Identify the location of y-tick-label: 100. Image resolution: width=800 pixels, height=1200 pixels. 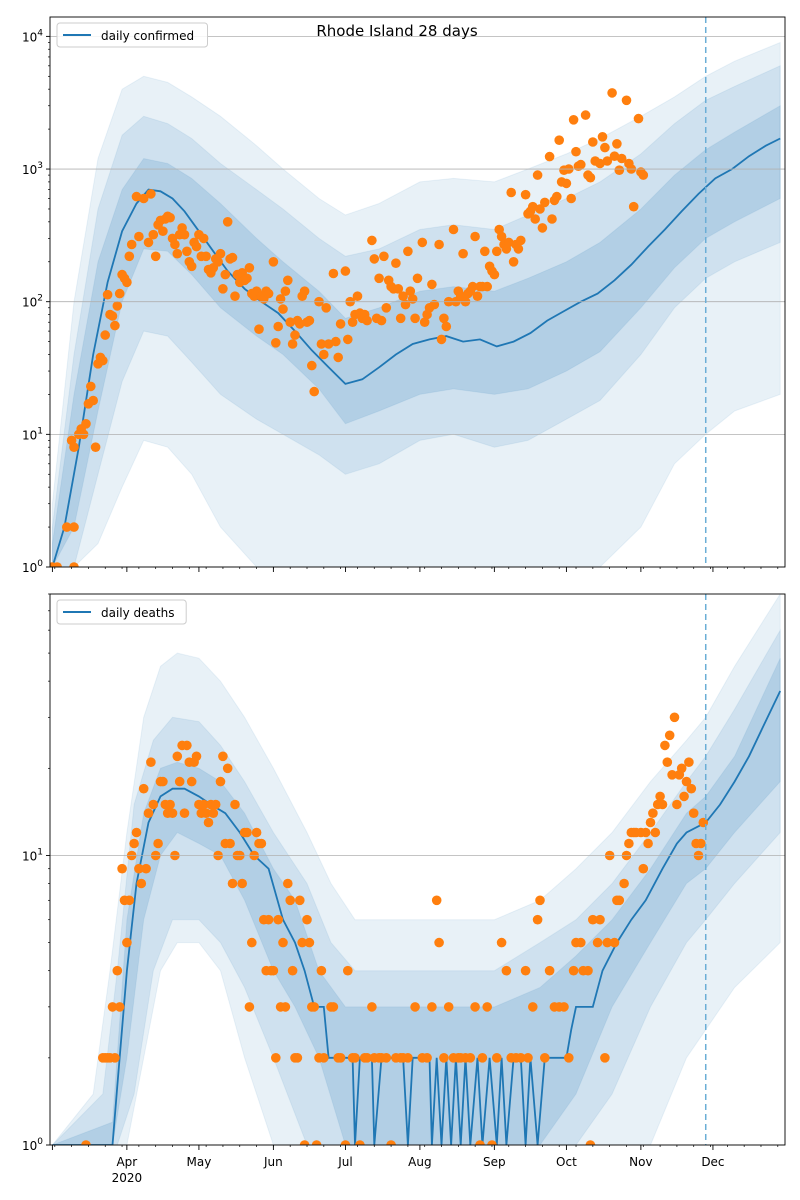
(32, 1145).